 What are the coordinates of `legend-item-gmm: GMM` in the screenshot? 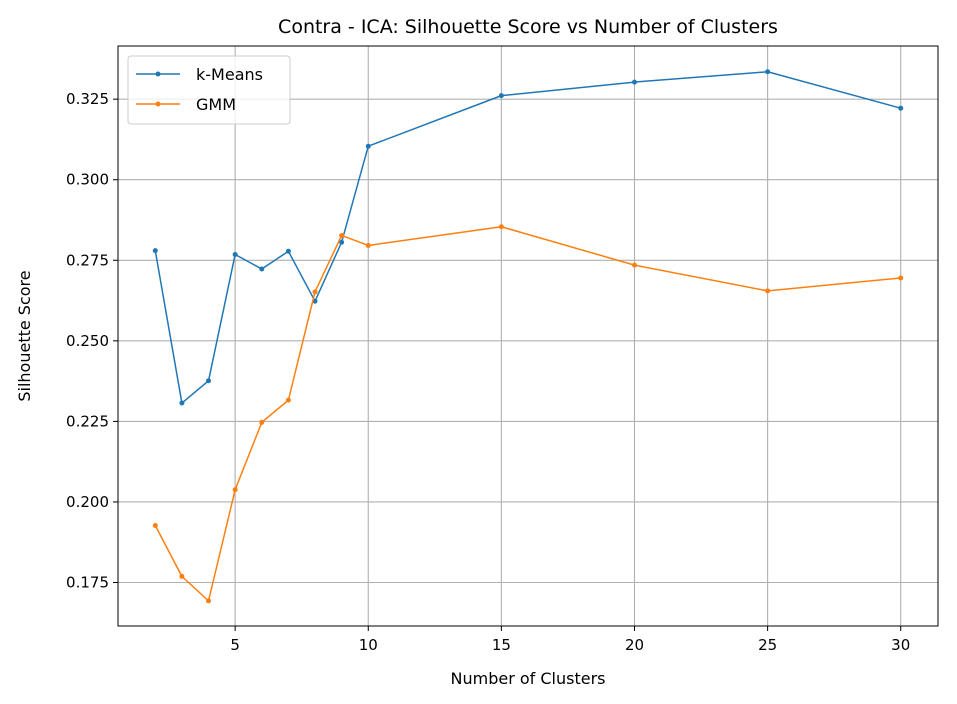 It's located at (186, 104).